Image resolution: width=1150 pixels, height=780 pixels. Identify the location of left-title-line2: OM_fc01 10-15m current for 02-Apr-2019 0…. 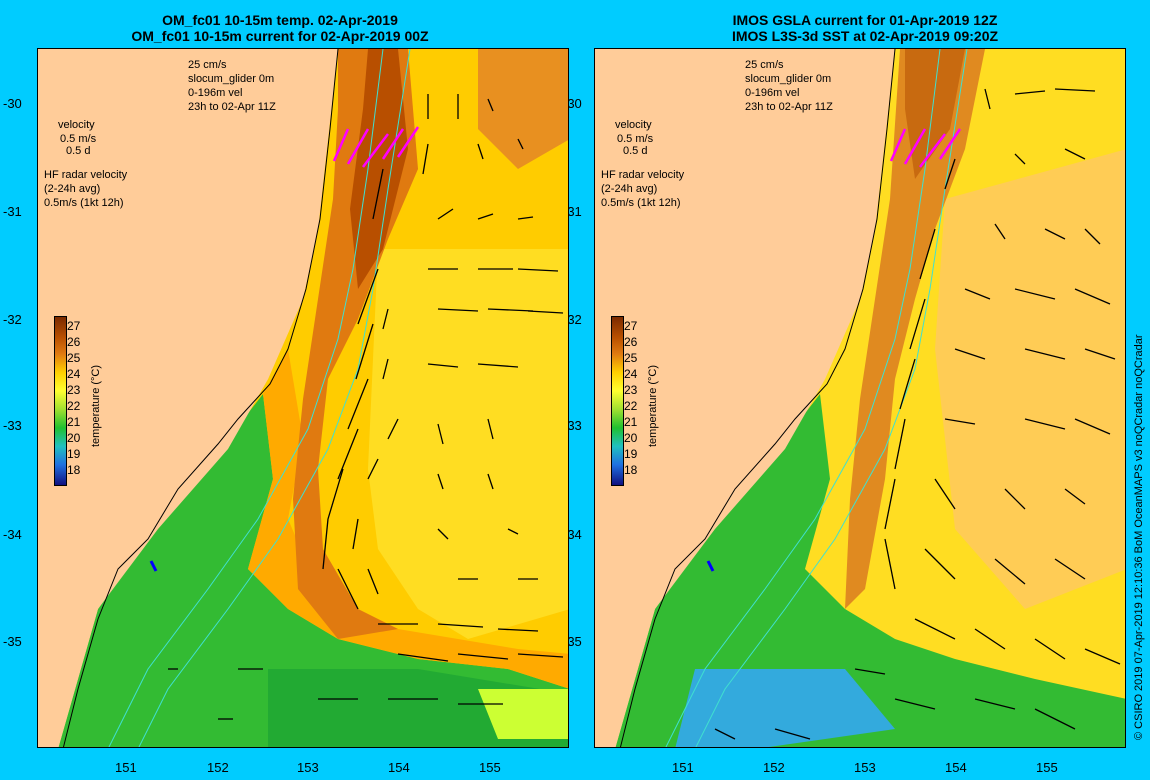
(280, 36).